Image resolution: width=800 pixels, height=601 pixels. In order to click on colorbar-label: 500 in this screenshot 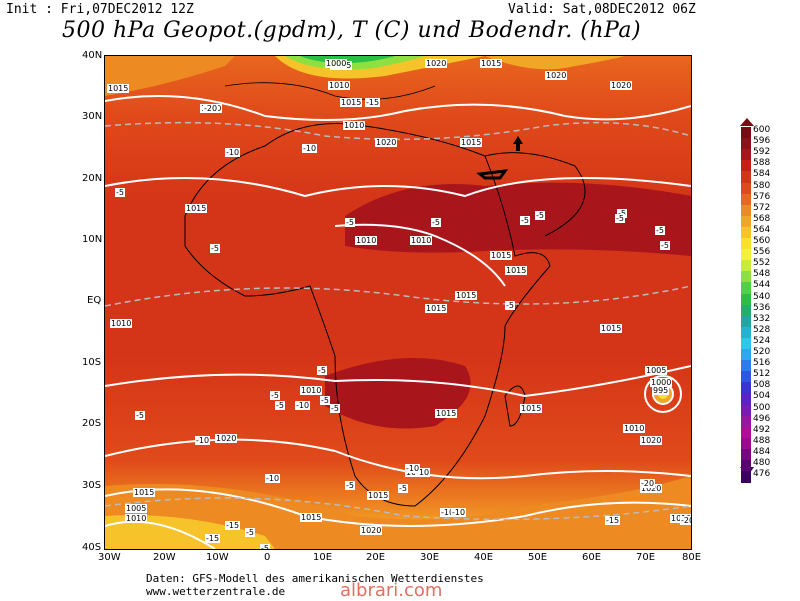, I will do `click(762, 407)`.